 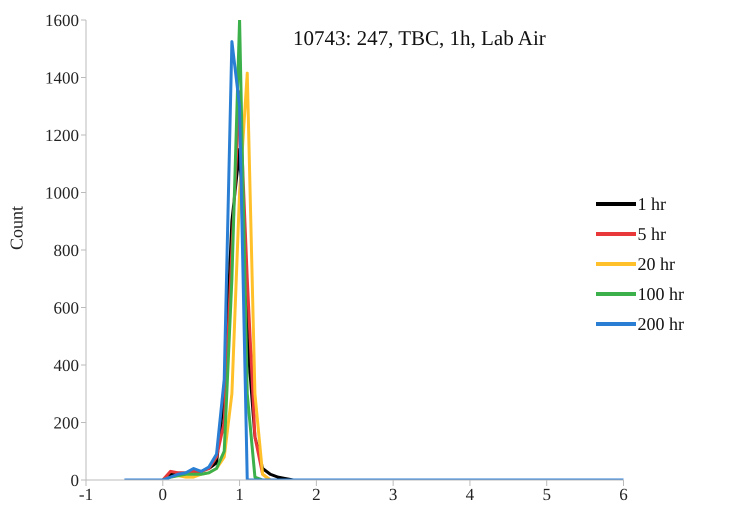 I want to click on y-tick-label: 1600, so click(x=62, y=20).